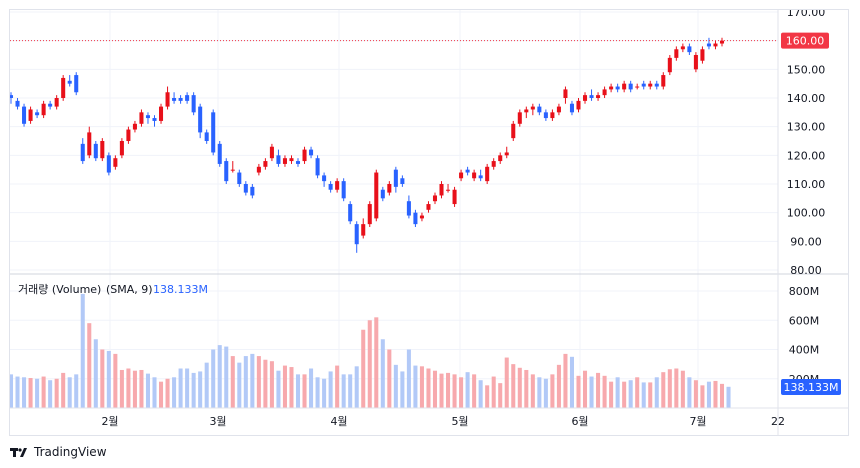 The image size is (860, 468). What do you see at coordinates (811, 387) in the screenshot?
I see `volume-sma-badge: 138.133M` at bounding box center [811, 387].